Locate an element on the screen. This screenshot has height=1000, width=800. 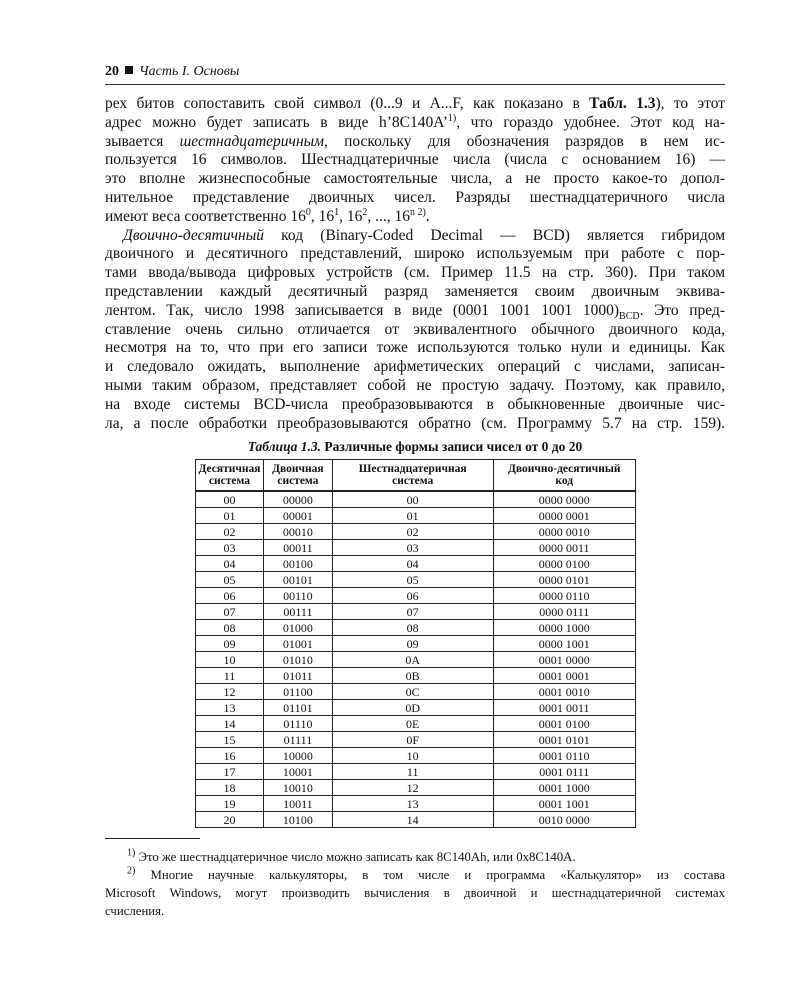
script-text: 1) is located at coordinates (131, 854).